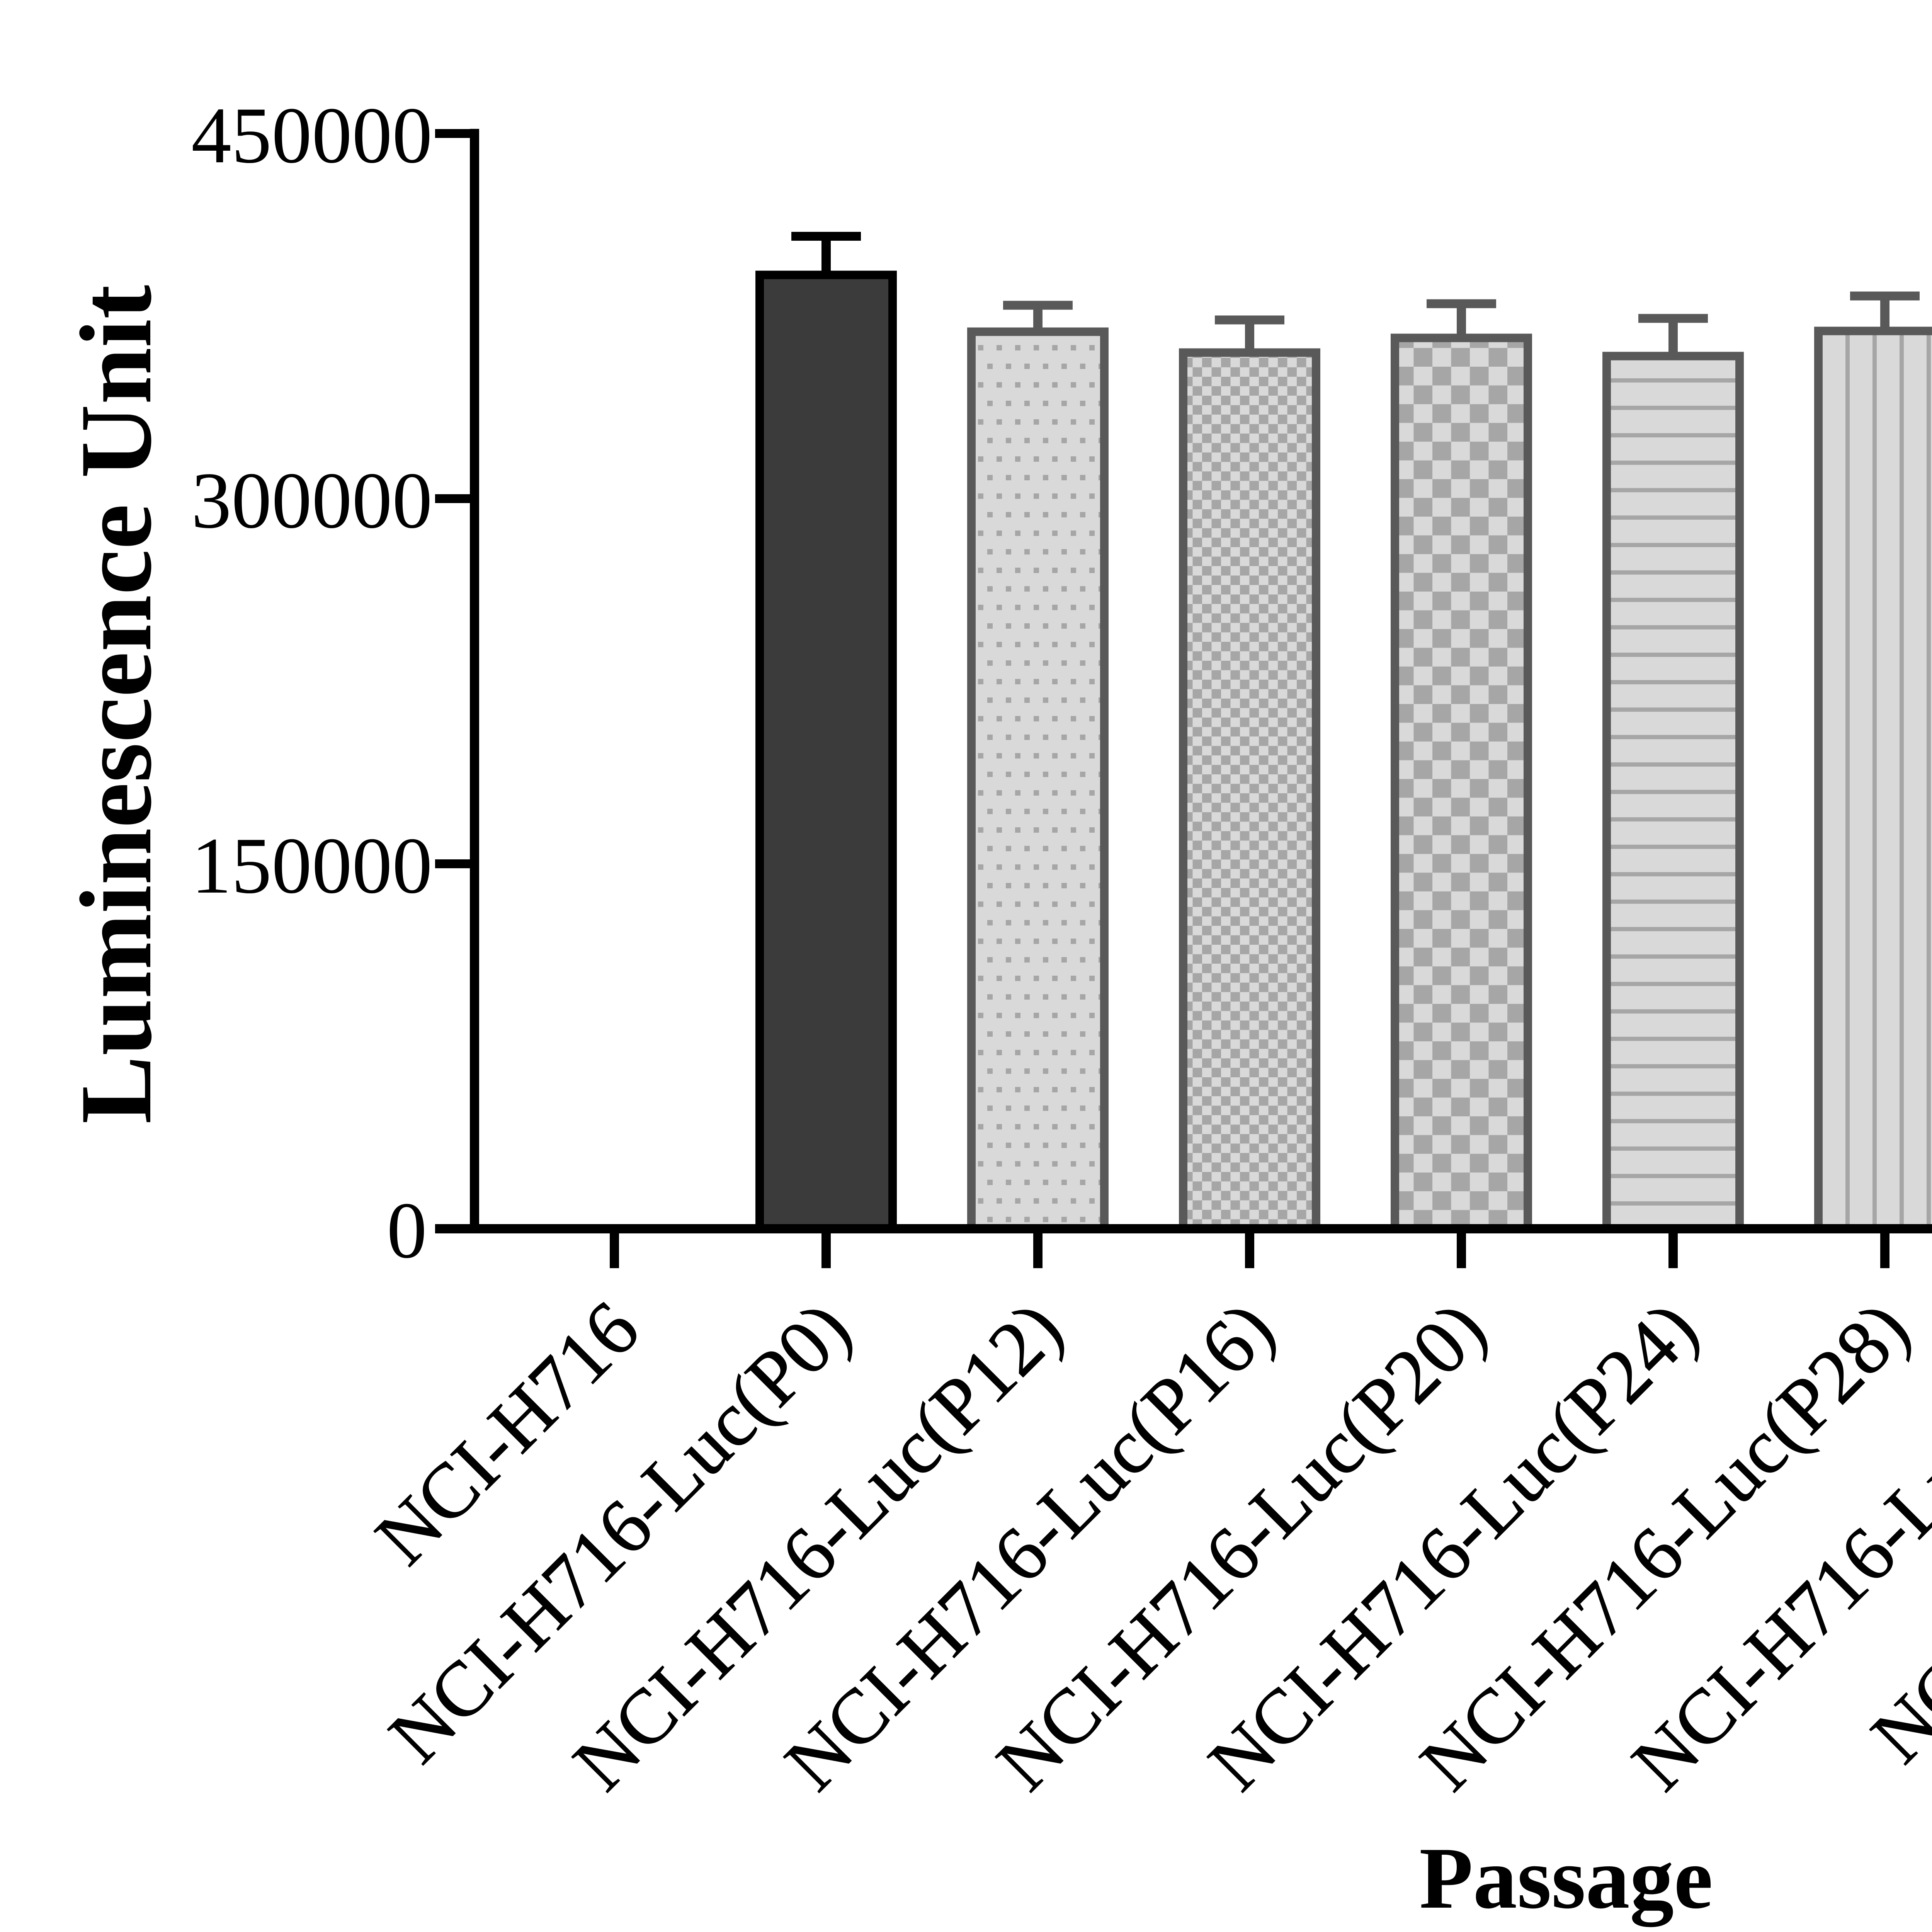 This screenshot has width=1932, height=1932. What do you see at coordinates (117, 704) in the screenshot?
I see `svg-text: Luminescence Unit` at bounding box center [117, 704].